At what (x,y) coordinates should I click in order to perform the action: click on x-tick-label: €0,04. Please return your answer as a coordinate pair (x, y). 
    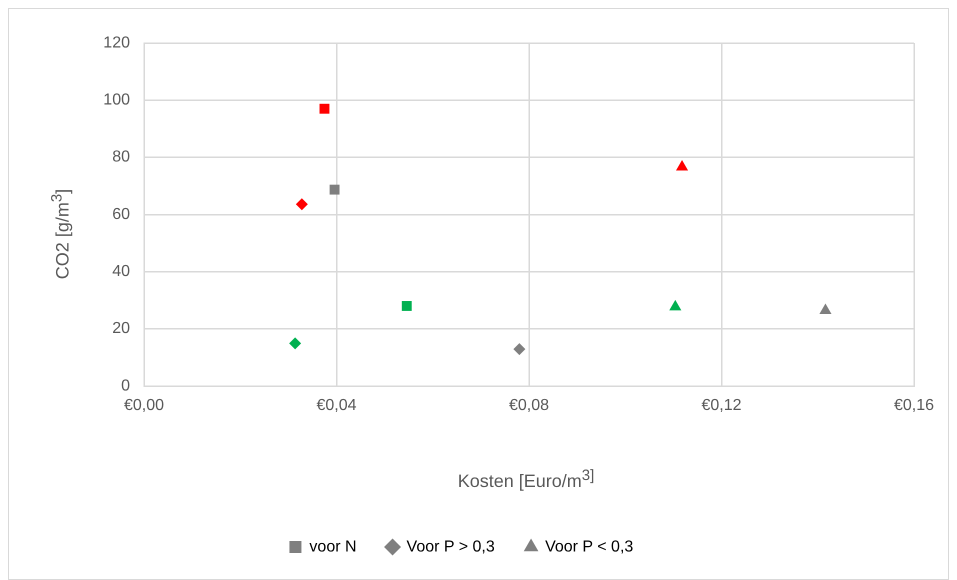
    Looking at the image, I should click on (336, 405).